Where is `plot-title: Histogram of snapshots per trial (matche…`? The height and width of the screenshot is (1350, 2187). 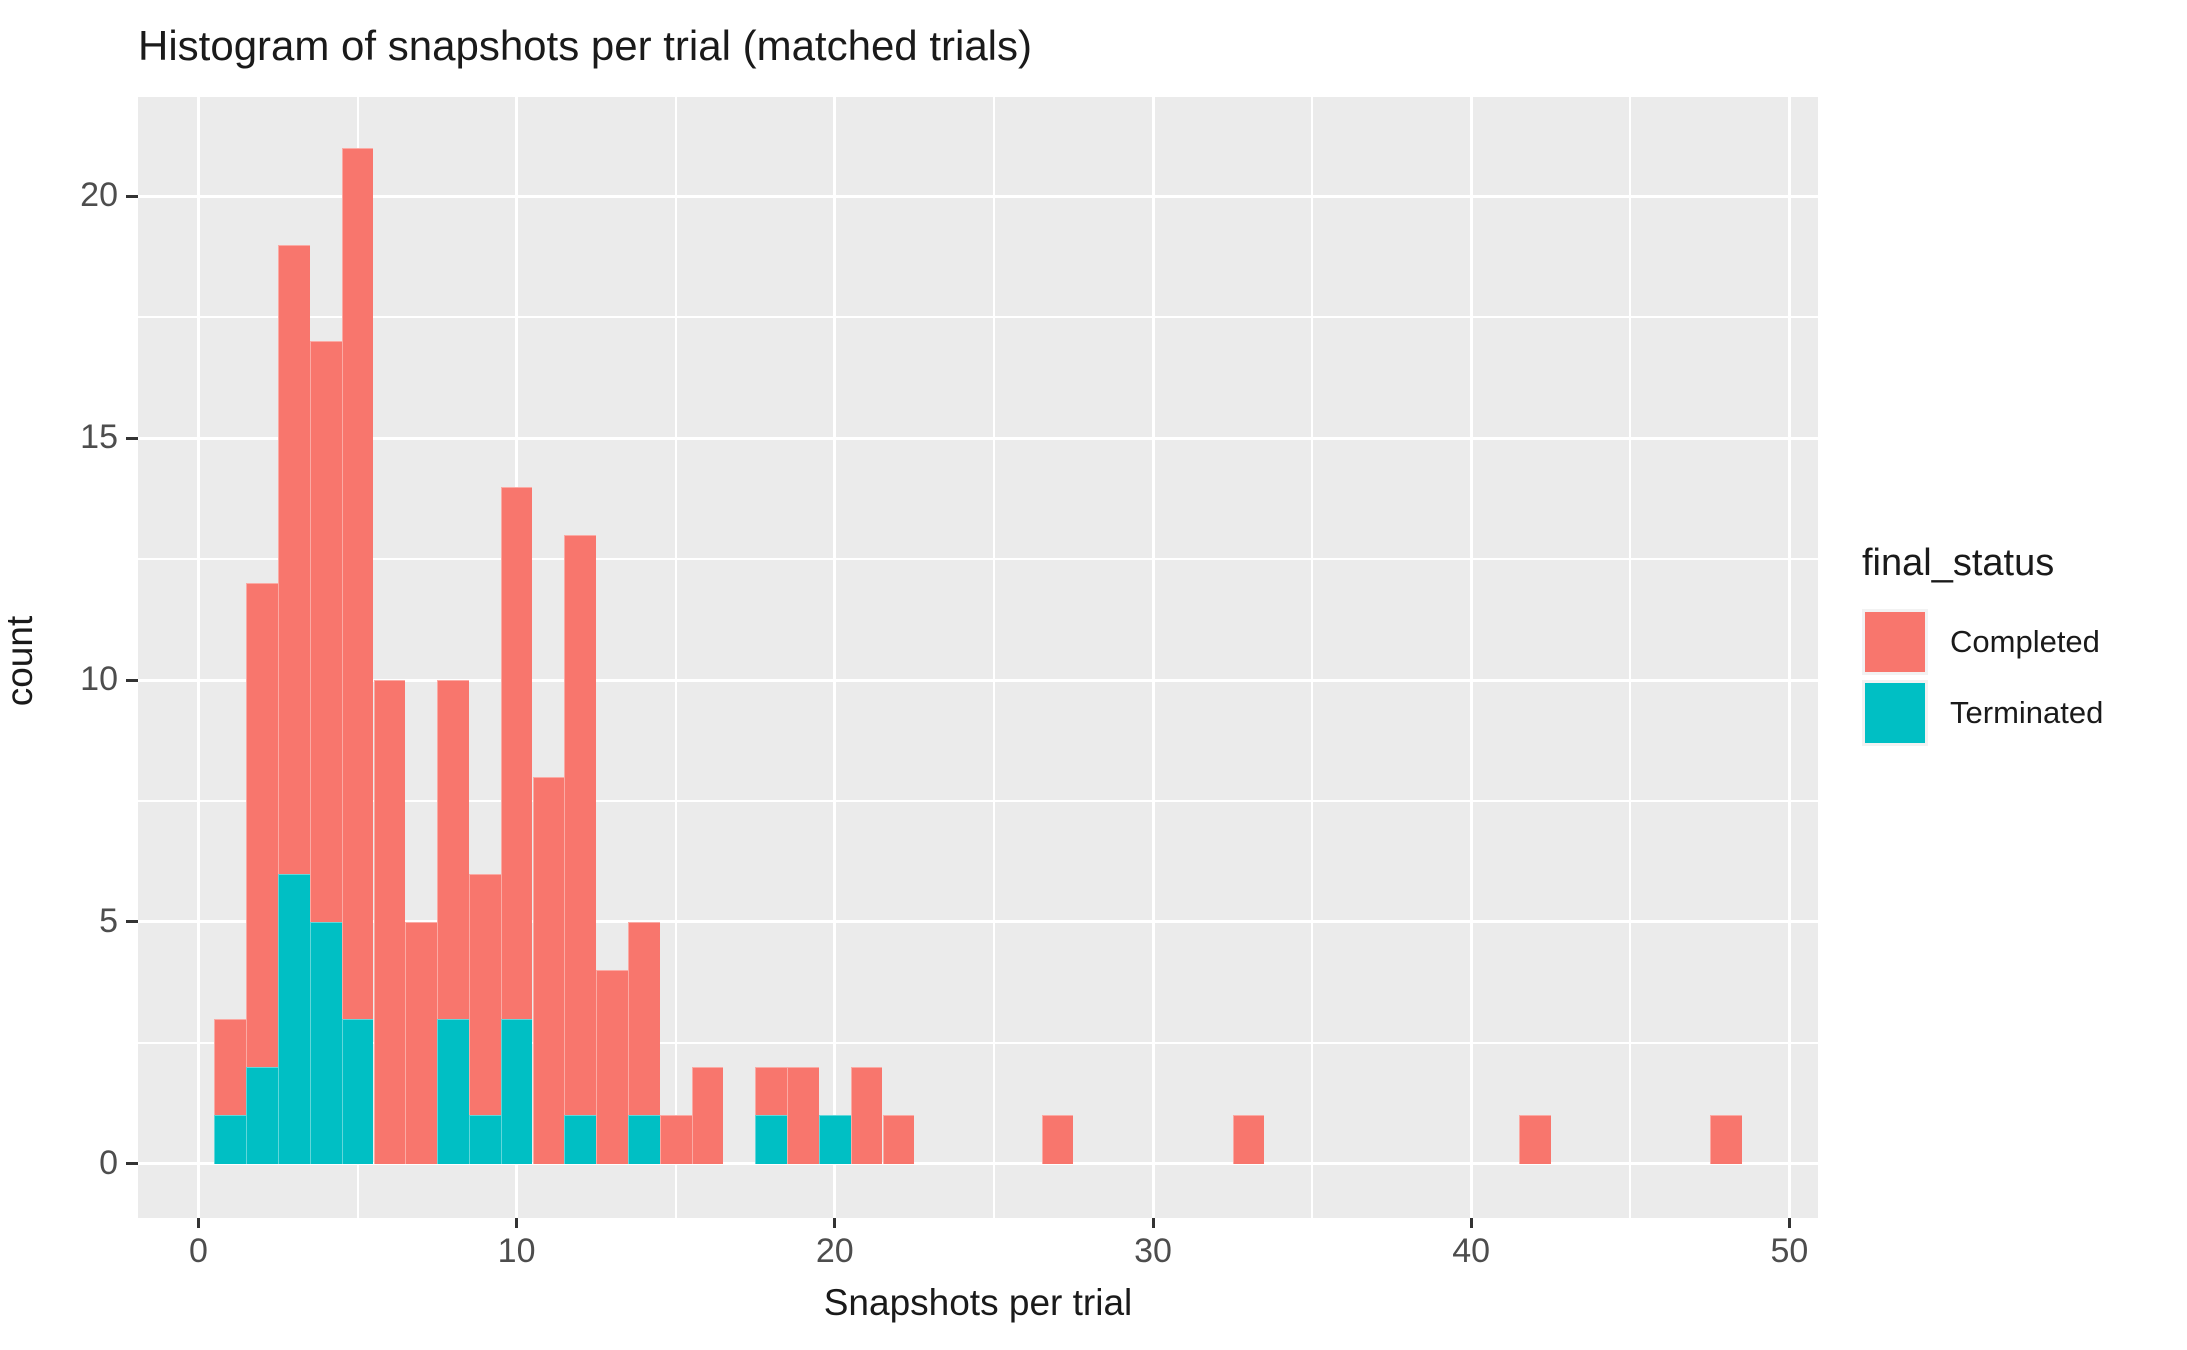 plot-title: Histogram of snapshots per trial (matche… is located at coordinates (585, 45).